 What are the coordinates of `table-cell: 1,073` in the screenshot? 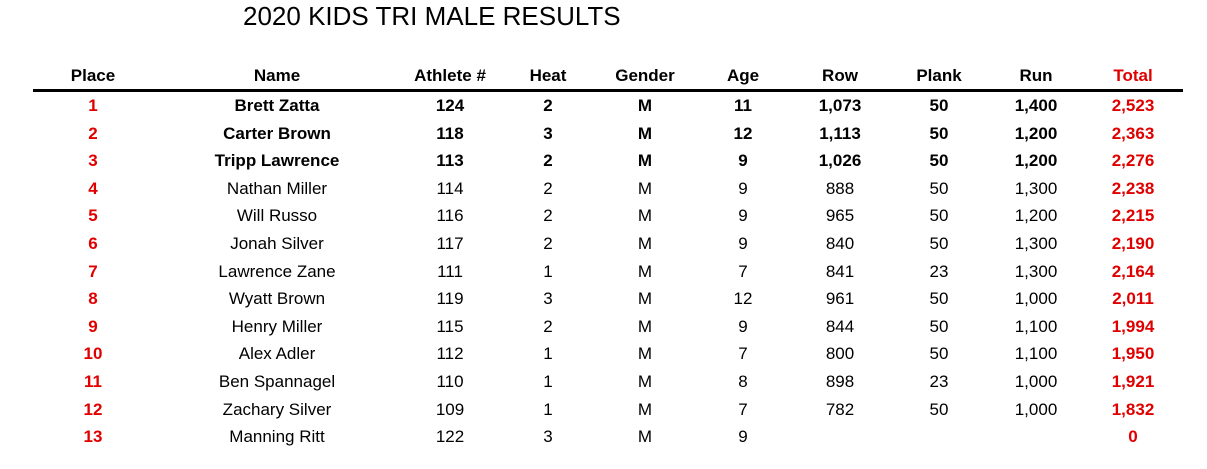 It's located at (840, 105).